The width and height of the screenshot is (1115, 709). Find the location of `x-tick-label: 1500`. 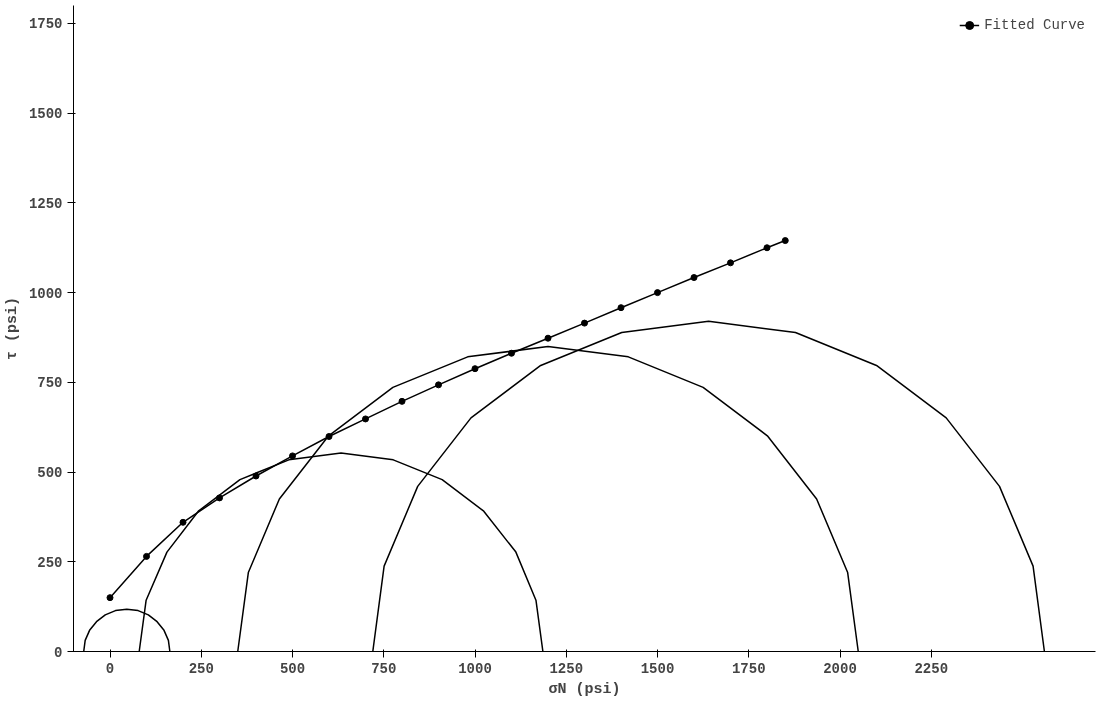

x-tick-label: 1500 is located at coordinates (657, 668).